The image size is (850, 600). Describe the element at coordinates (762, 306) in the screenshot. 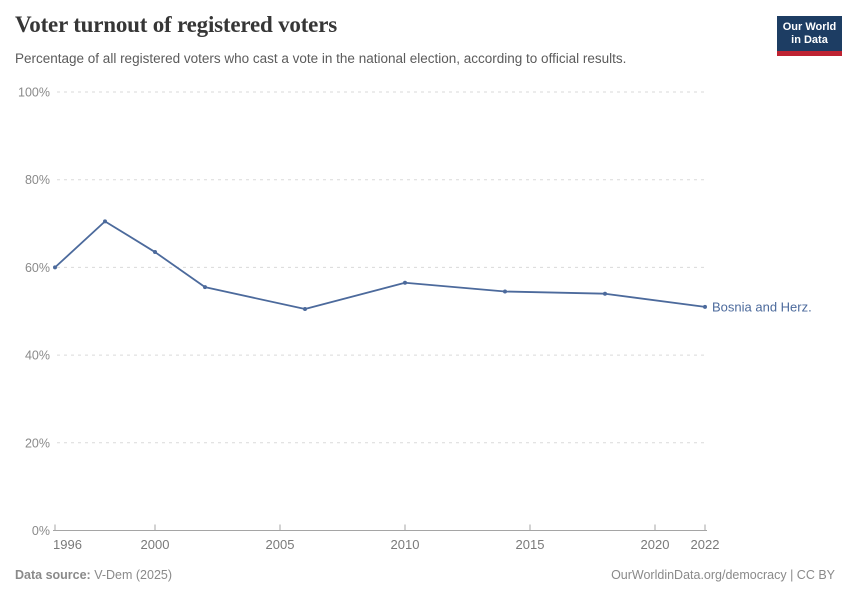

I see `series-label: Bosnia and Herz.` at that location.